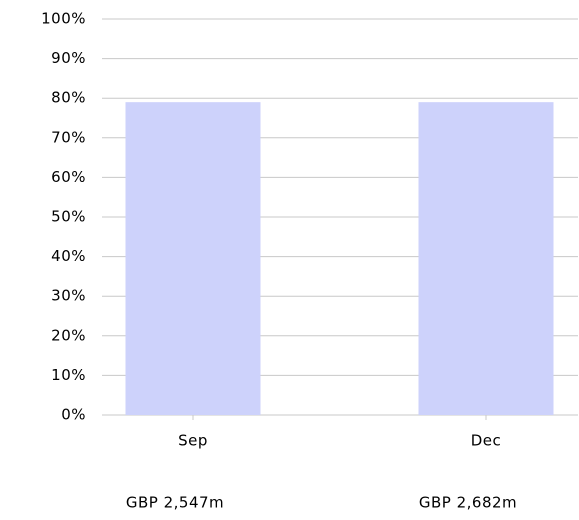 This screenshot has width=579, height=520. Describe the element at coordinates (68, 296) in the screenshot. I see `y-tick-label: 30%` at that location.